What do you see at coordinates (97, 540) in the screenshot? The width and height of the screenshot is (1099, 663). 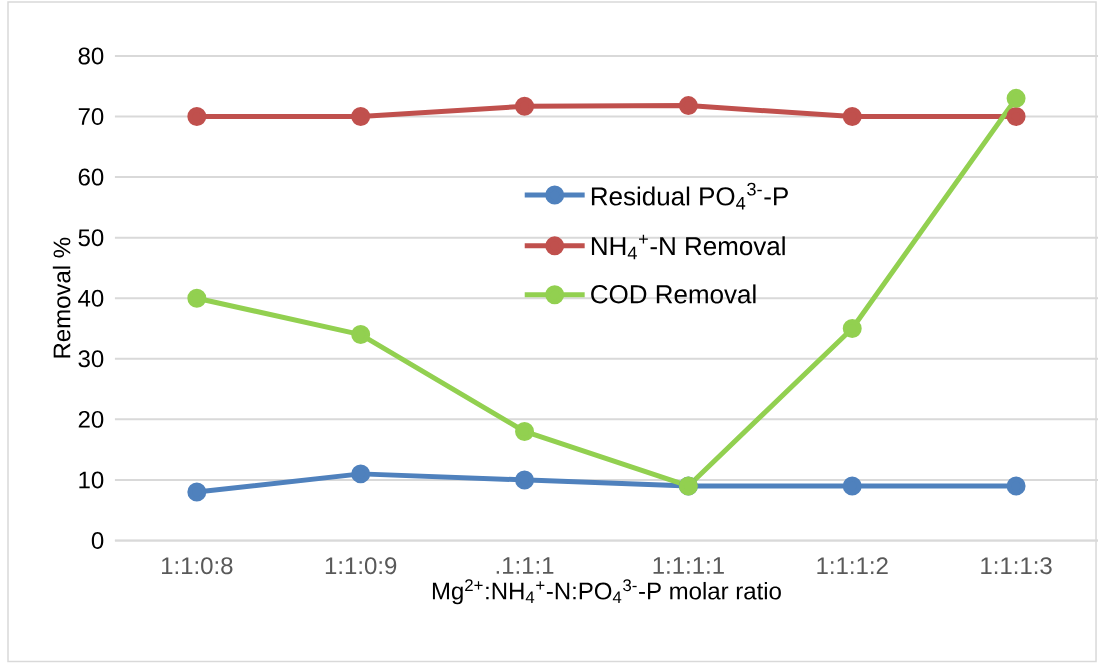 I see `y-tick-label: 0` at bounding box center [97, 540].